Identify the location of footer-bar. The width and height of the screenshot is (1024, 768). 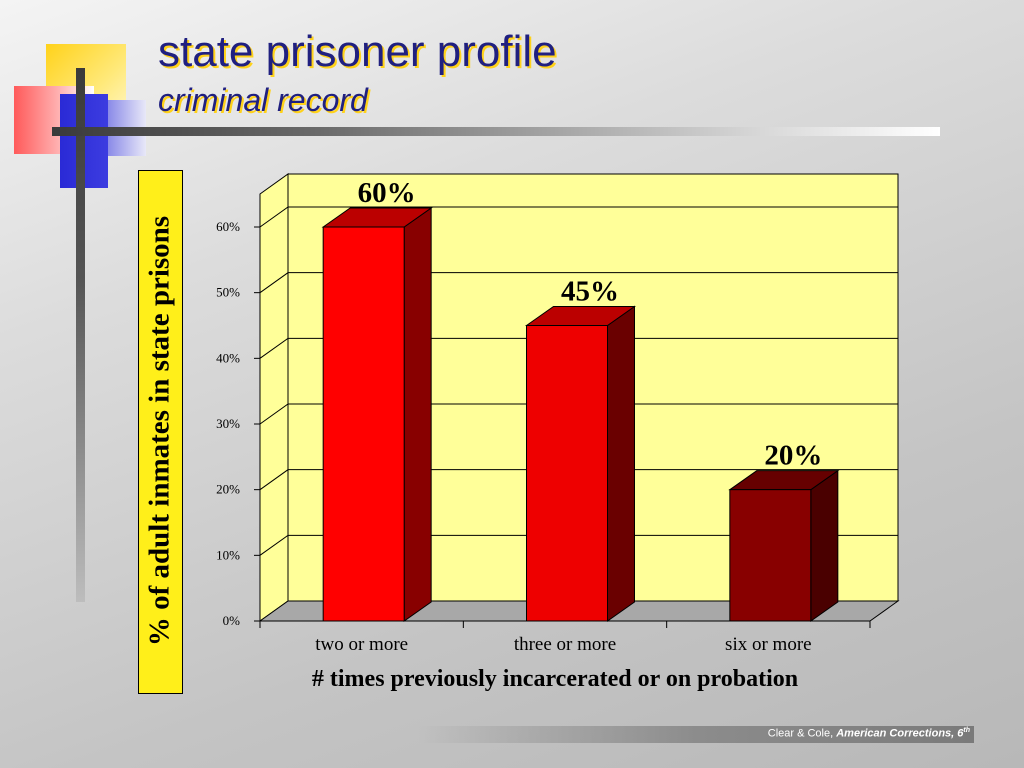
(696, 734).